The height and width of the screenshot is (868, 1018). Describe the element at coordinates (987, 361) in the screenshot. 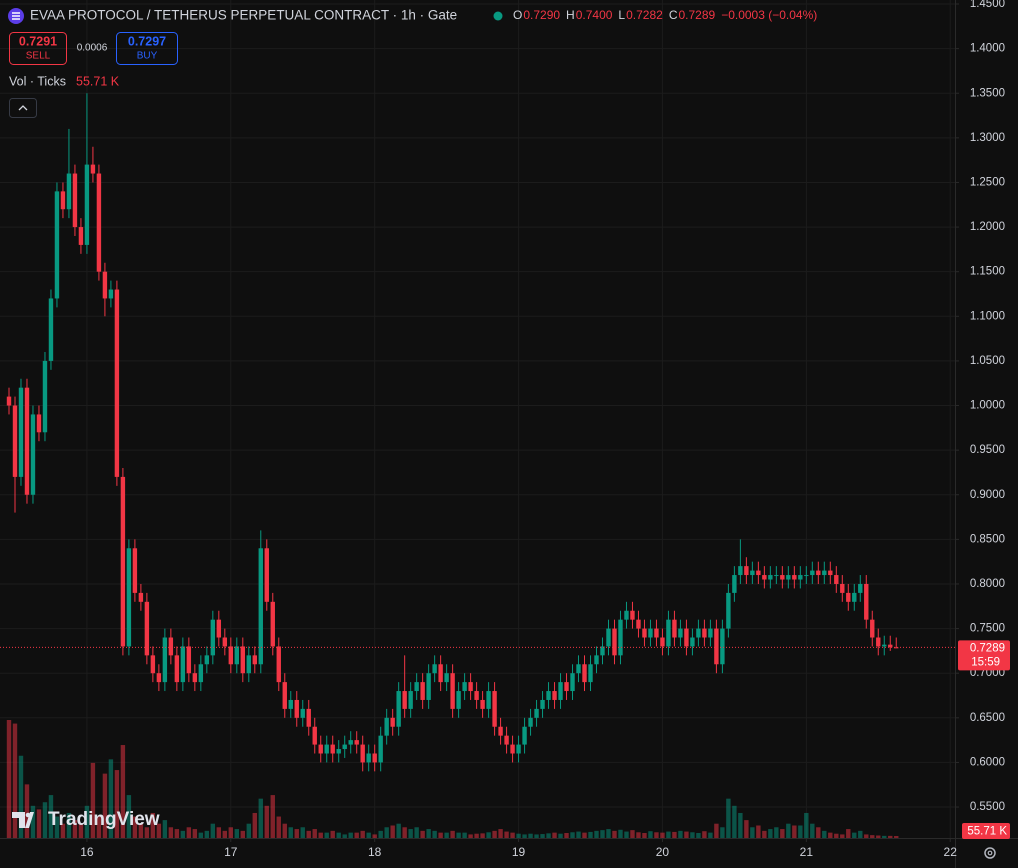

I see `y-tick-label: 1.0500` at that location.